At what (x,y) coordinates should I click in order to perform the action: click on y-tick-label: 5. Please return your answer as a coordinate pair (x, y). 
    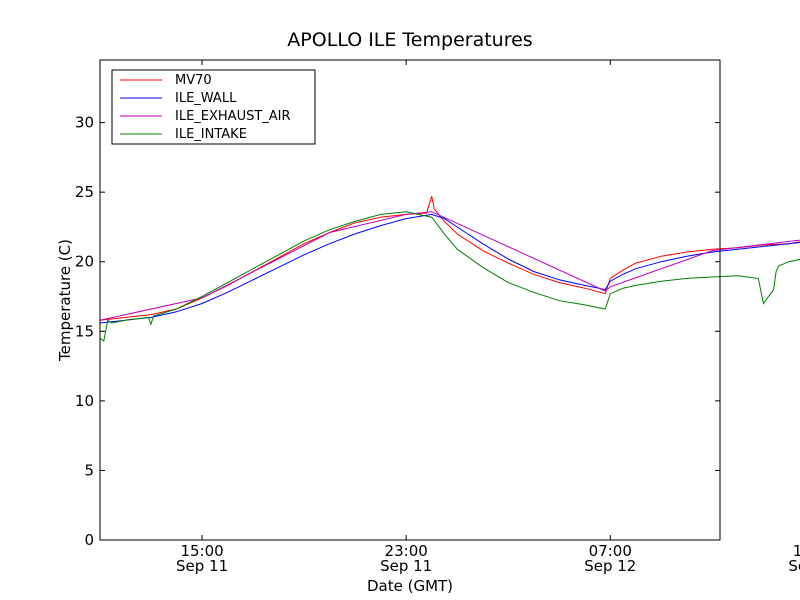
    Looking at the image, I should click on (89, 470).